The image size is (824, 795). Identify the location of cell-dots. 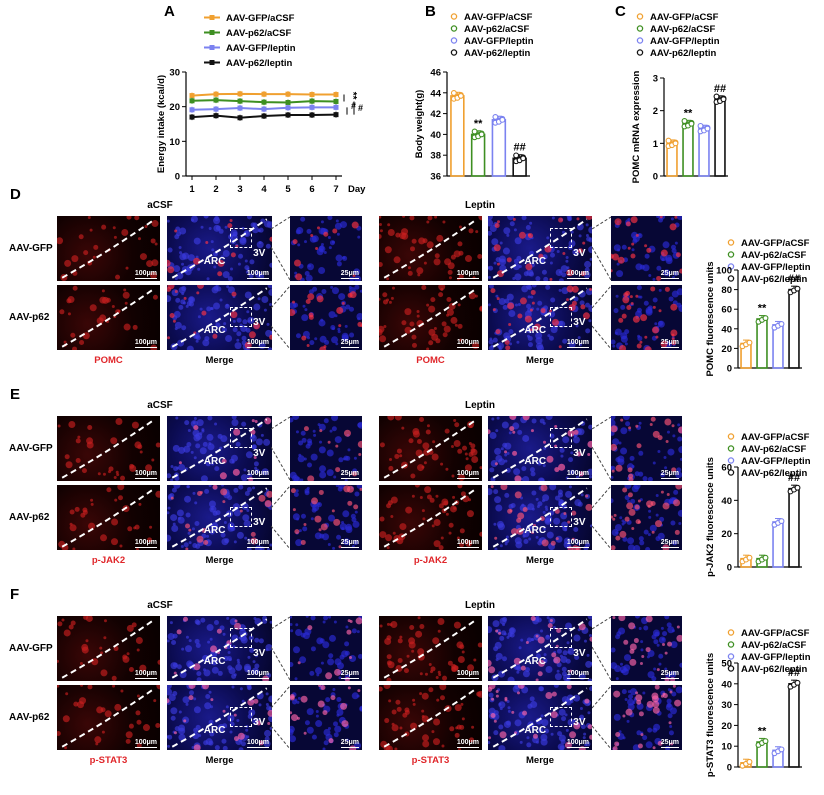
(326, 320).